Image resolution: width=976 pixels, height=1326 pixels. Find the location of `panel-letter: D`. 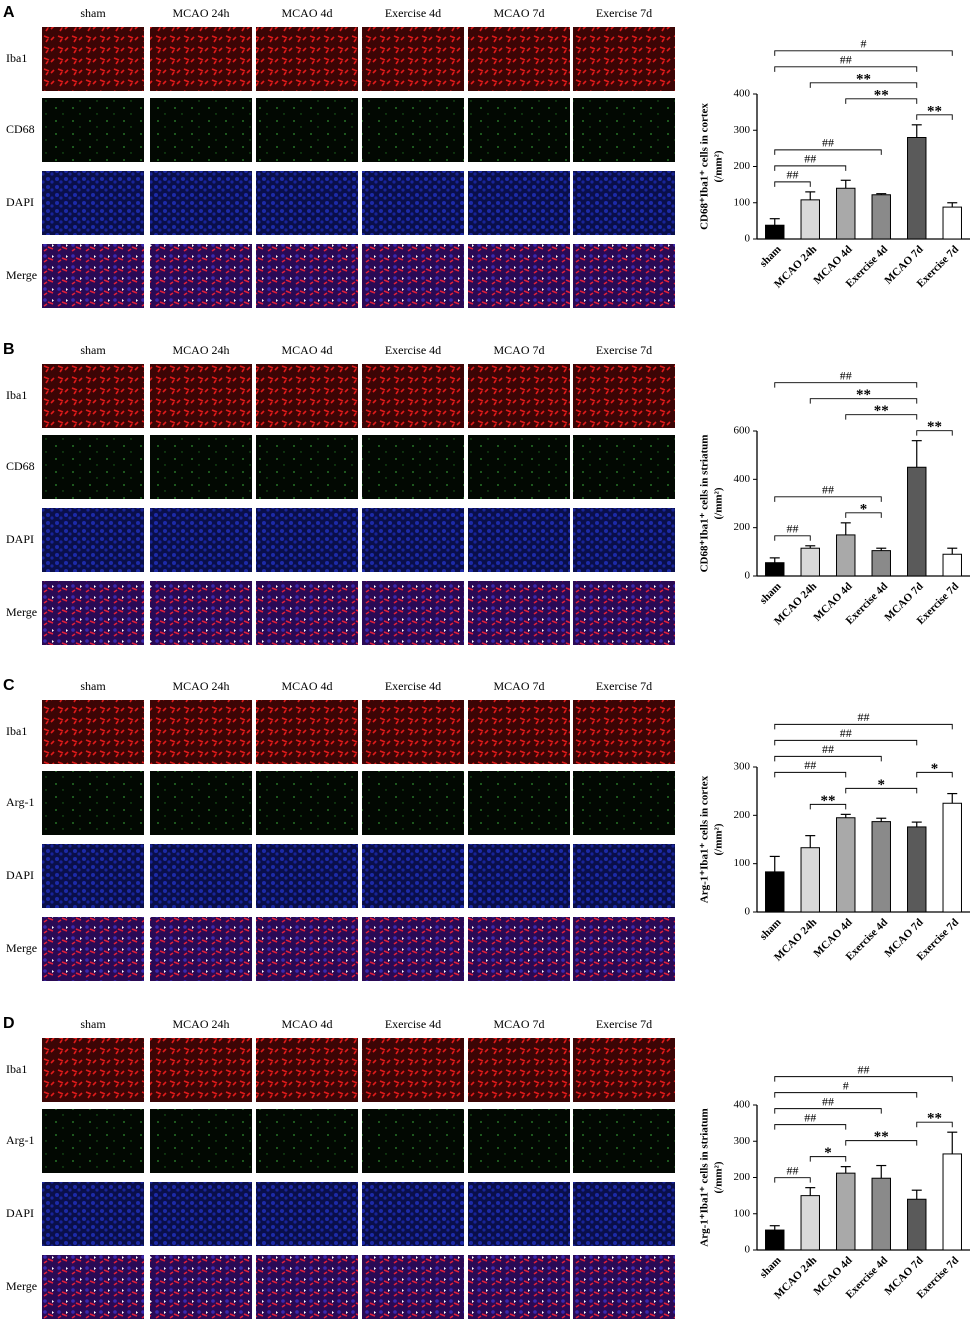

panel-letter: D is located at coordinates (9, 1023).